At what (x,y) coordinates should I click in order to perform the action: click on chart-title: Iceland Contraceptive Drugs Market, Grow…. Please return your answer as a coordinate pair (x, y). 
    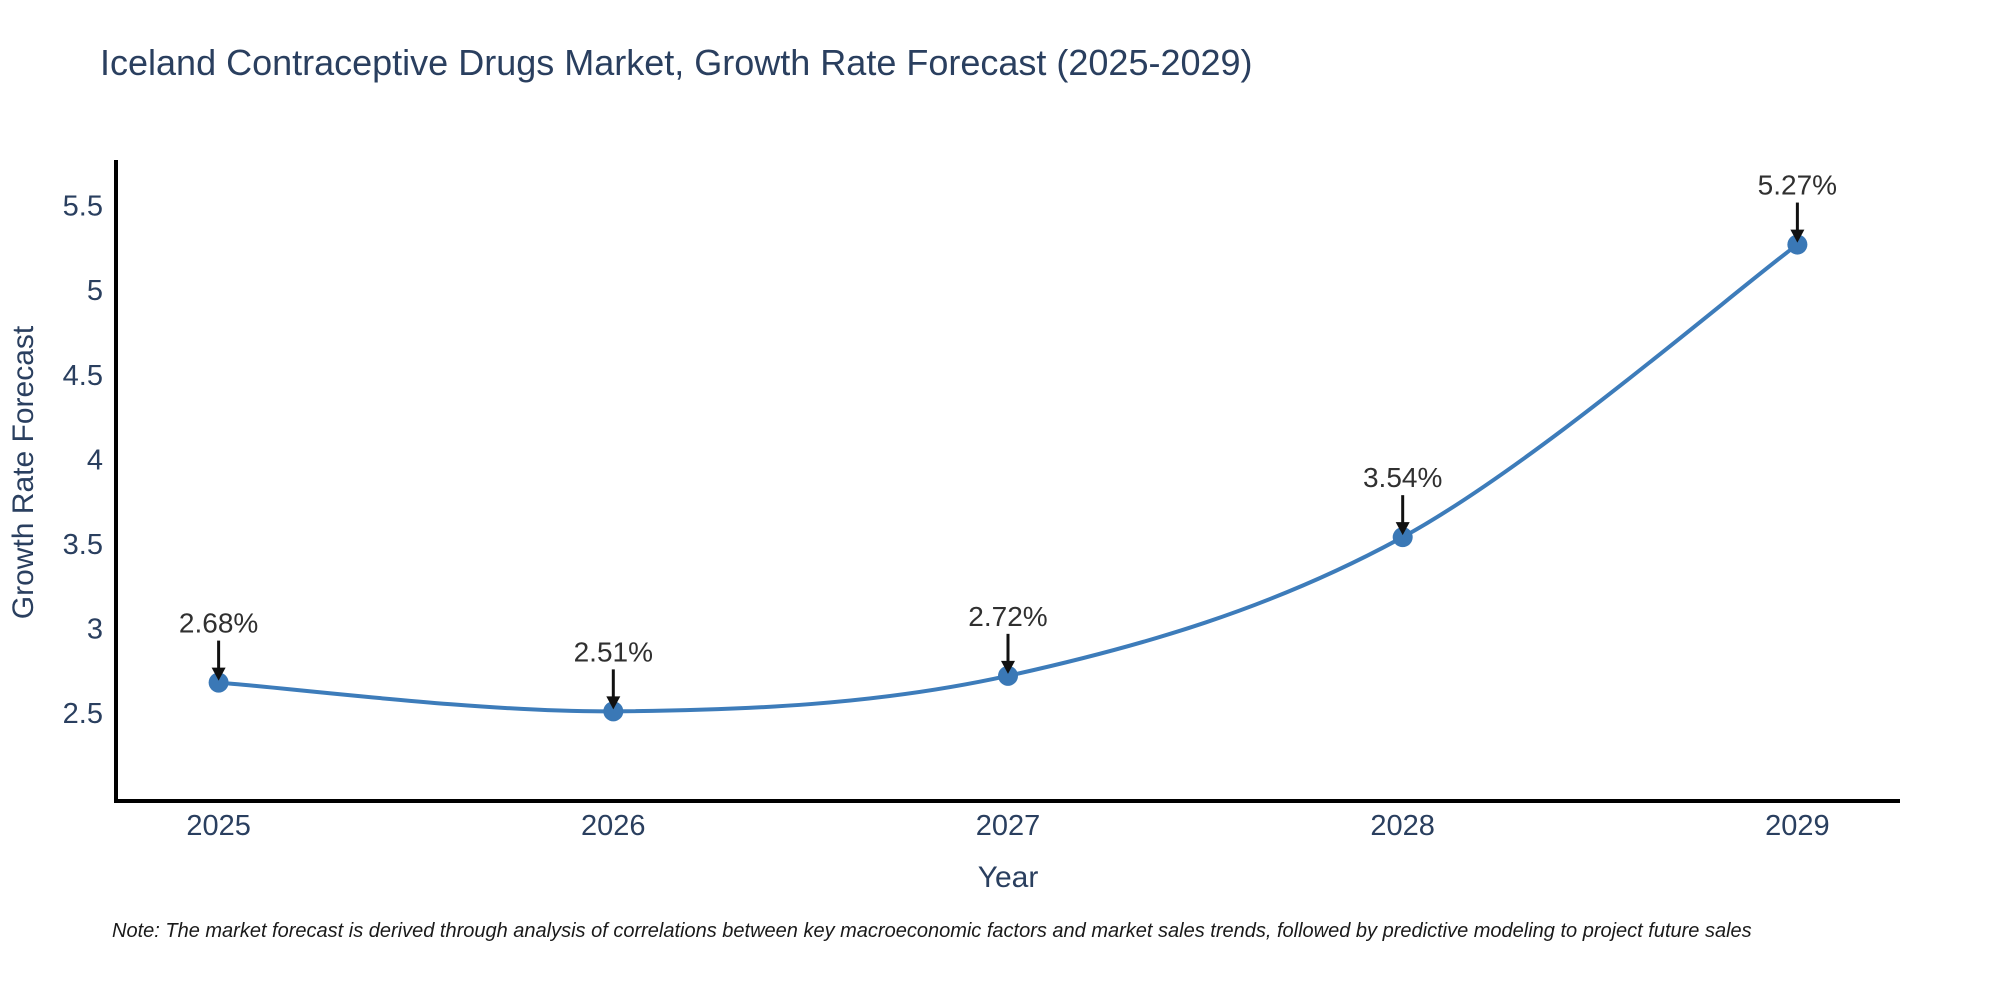
    Looking at the image, I should click on (676, 62).